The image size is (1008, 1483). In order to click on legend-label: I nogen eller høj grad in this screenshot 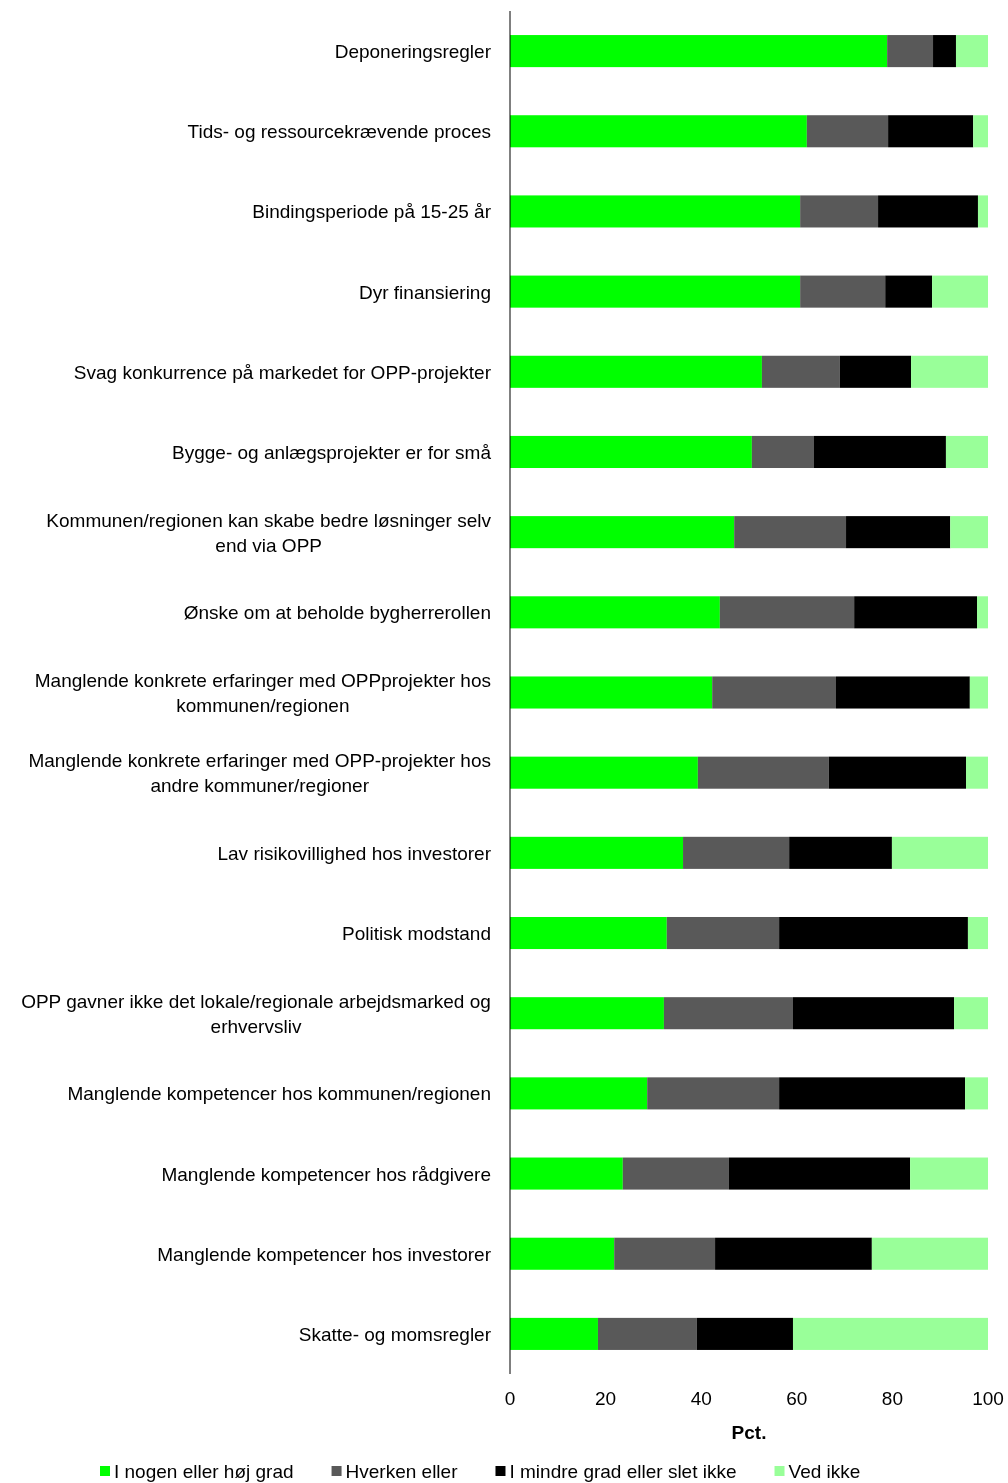, I will do `click(204, 1471)`.